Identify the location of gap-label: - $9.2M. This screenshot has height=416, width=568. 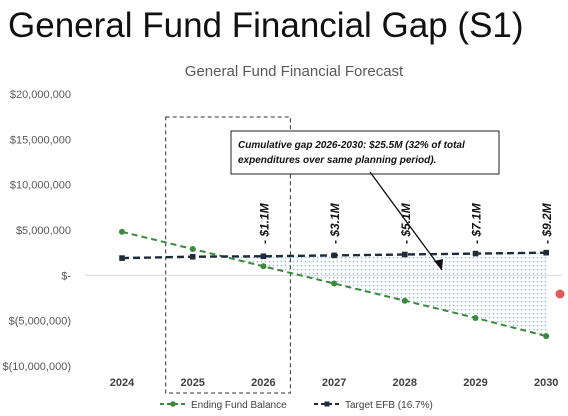
(547, 223).